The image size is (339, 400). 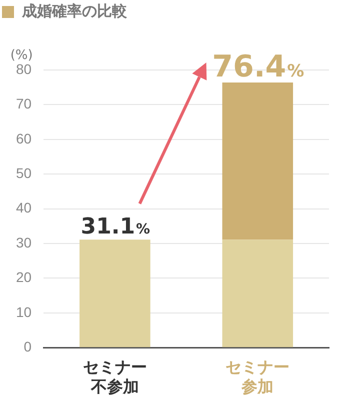 I want to click on y-tick-label: 40, so click(x=24, y=208).